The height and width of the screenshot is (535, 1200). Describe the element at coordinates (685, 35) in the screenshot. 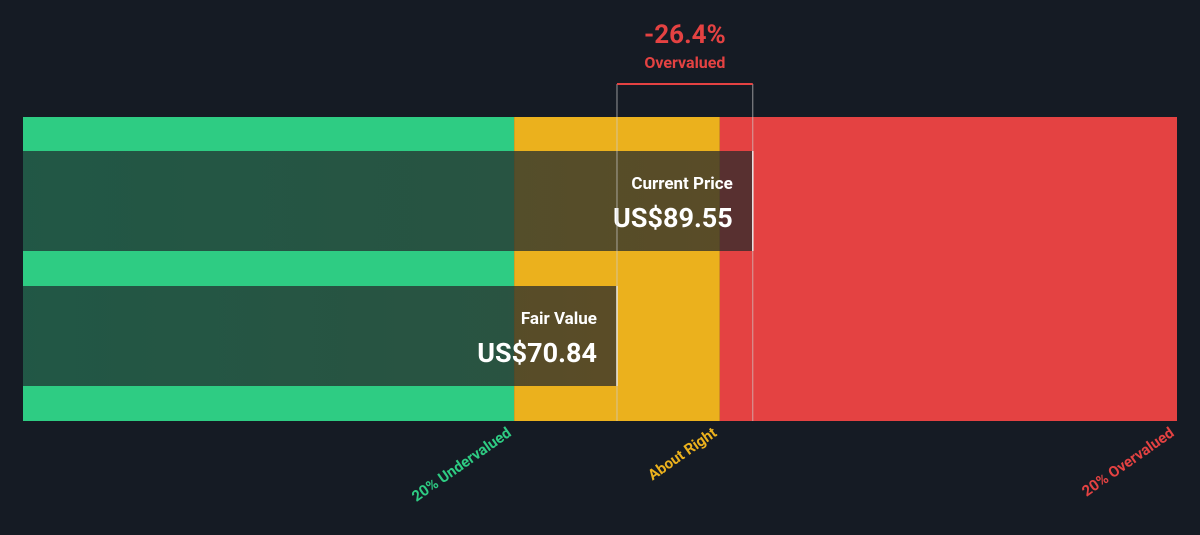

I see `difference-label: -26.4%` at that location.